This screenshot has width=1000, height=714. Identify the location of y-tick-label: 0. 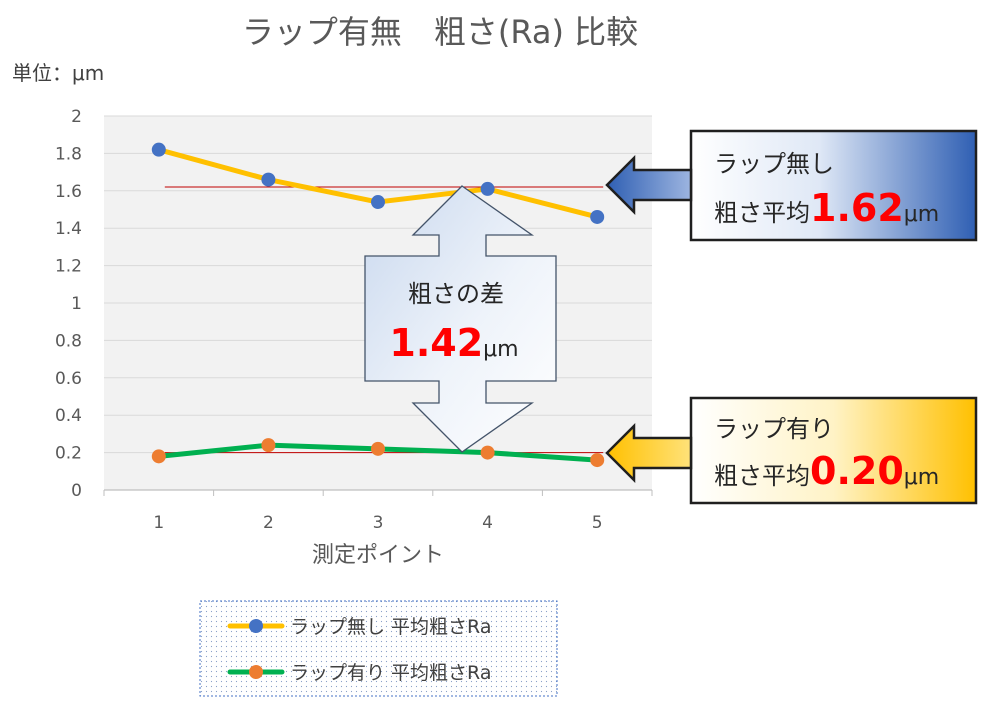
(76, 491).